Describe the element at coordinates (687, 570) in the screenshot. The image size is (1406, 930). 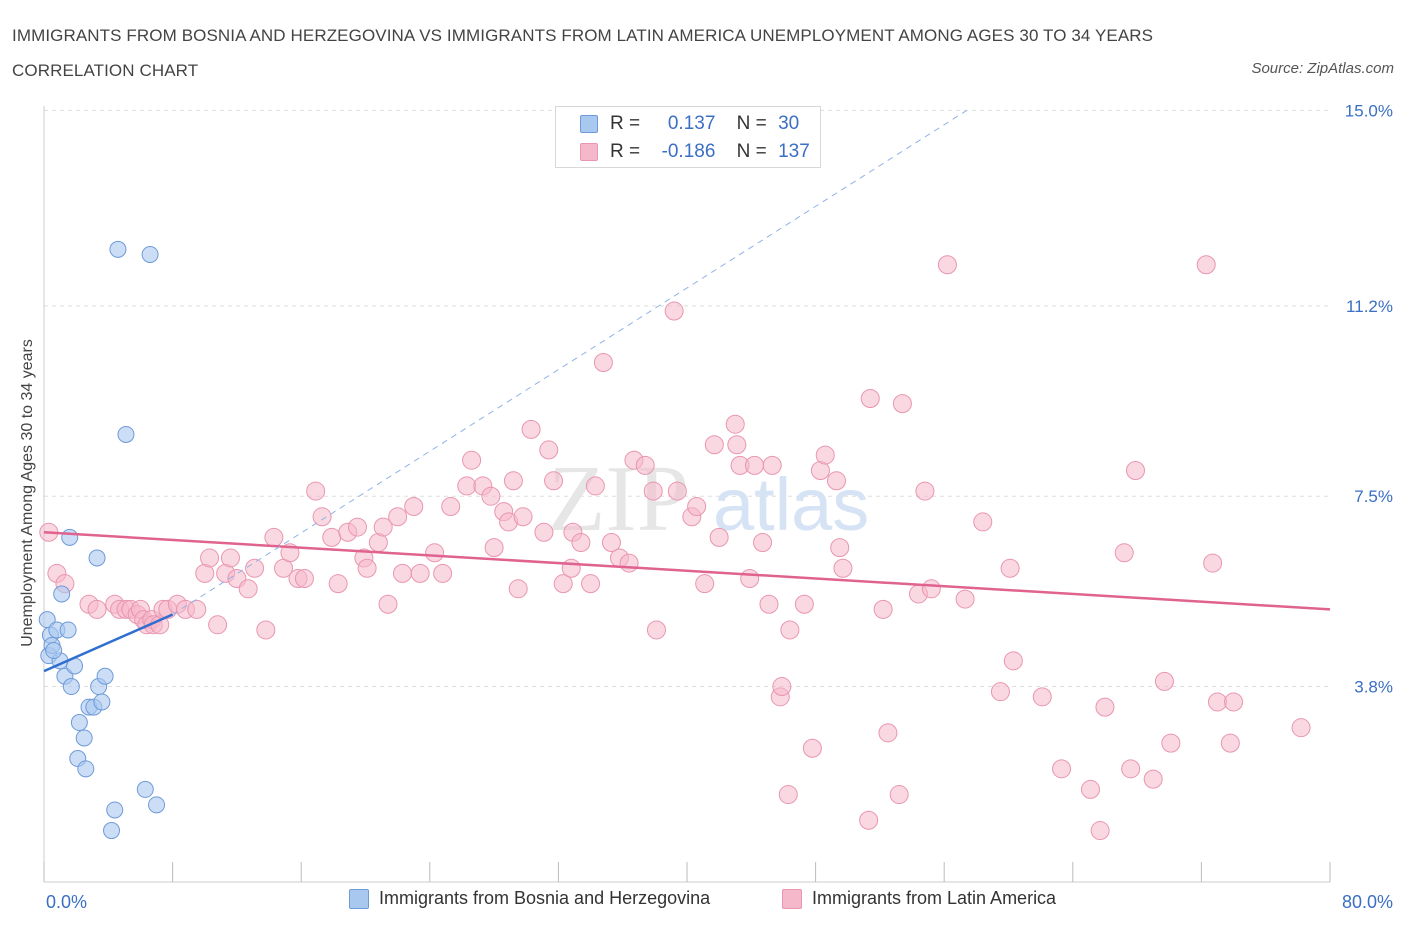
I see `pink-trend-line` at that location.